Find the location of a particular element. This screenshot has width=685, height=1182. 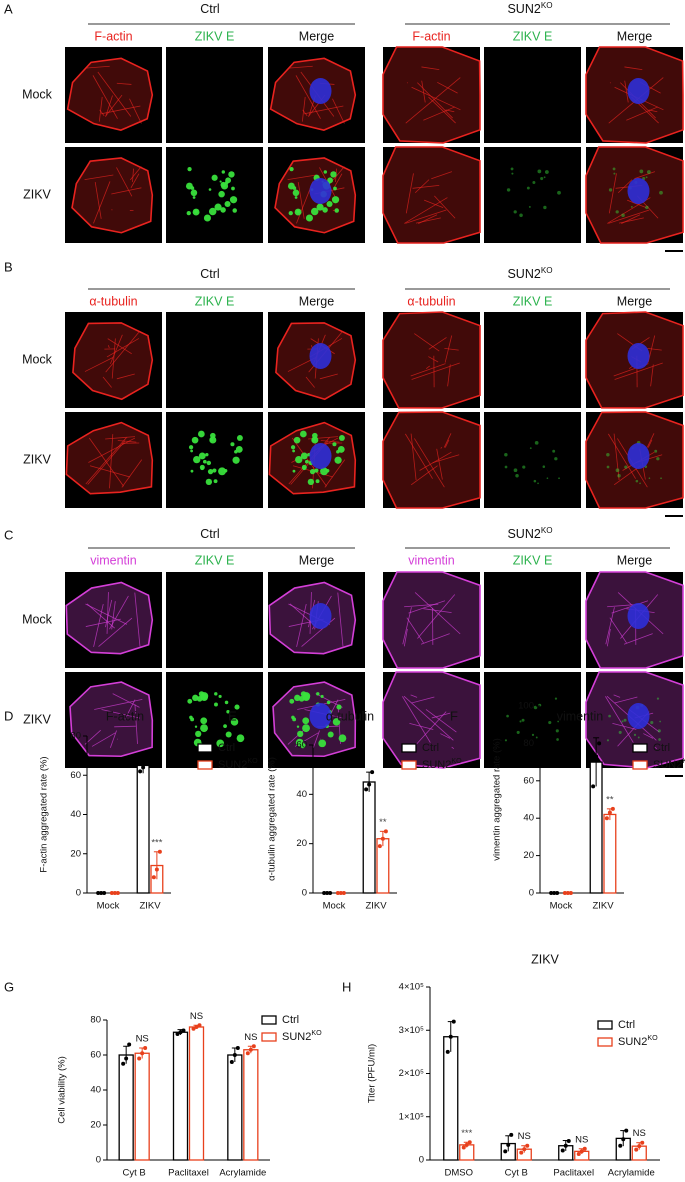

column-label: ZIKV E is located at coordinates (533, 36).